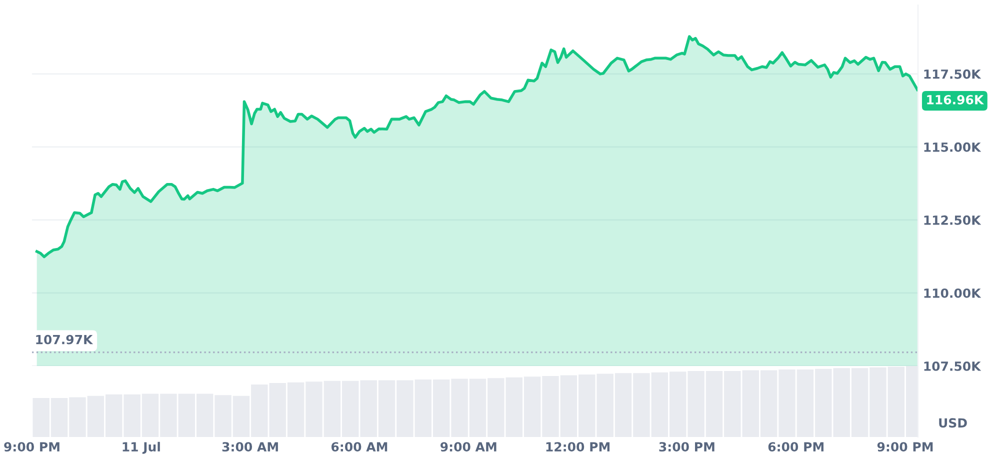 Image resolution: width=997 pixels, height=463 pixels. I want to click on y-tick-label: 115.00K, so click(953, 147).